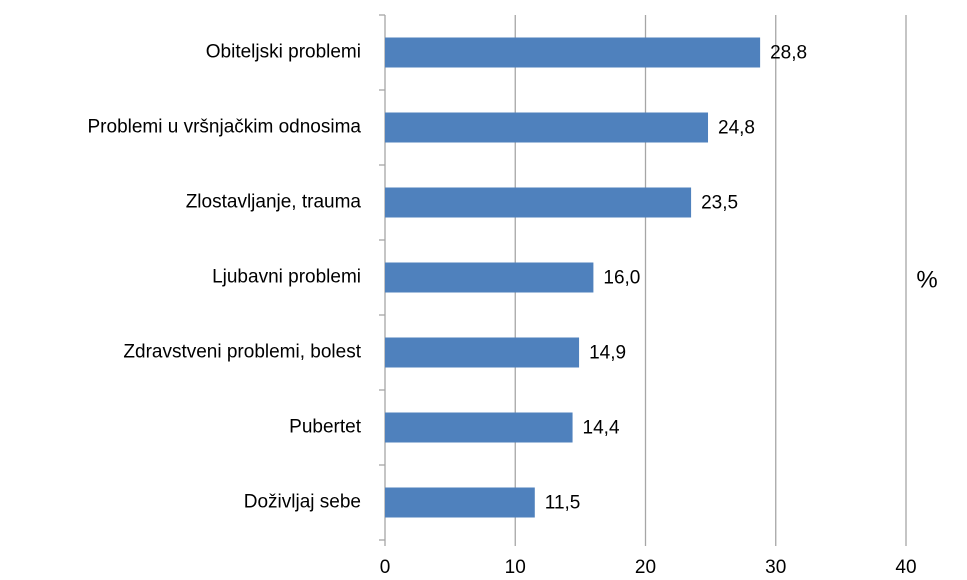 Image resolution: width=967 pixels, height=580 pixels. I want to click on x-tick-label: 10, so click(515, 567).